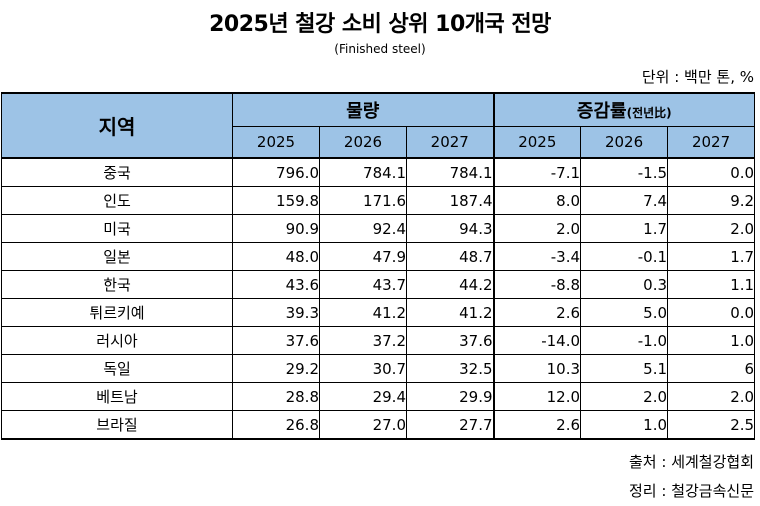 The image size is (760, 506). I want to click on header-region: 지역, so click(117, 125).